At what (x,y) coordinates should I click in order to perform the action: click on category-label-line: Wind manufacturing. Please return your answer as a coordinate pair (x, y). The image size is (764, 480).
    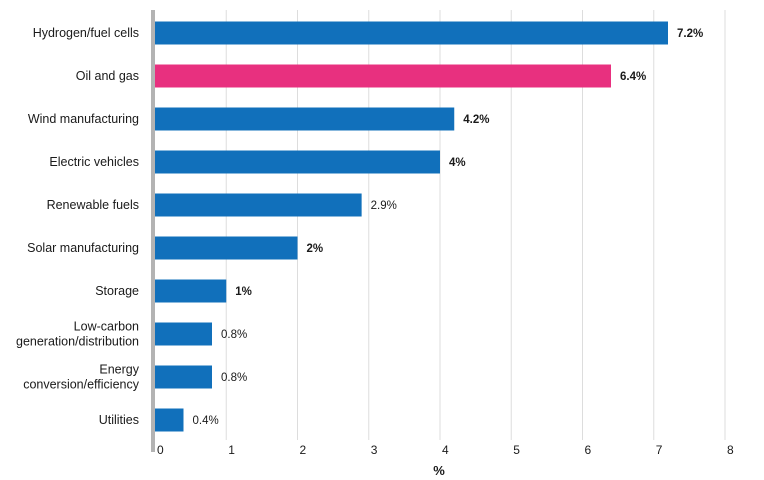
    Looking at the image, I should click on (83, 119).